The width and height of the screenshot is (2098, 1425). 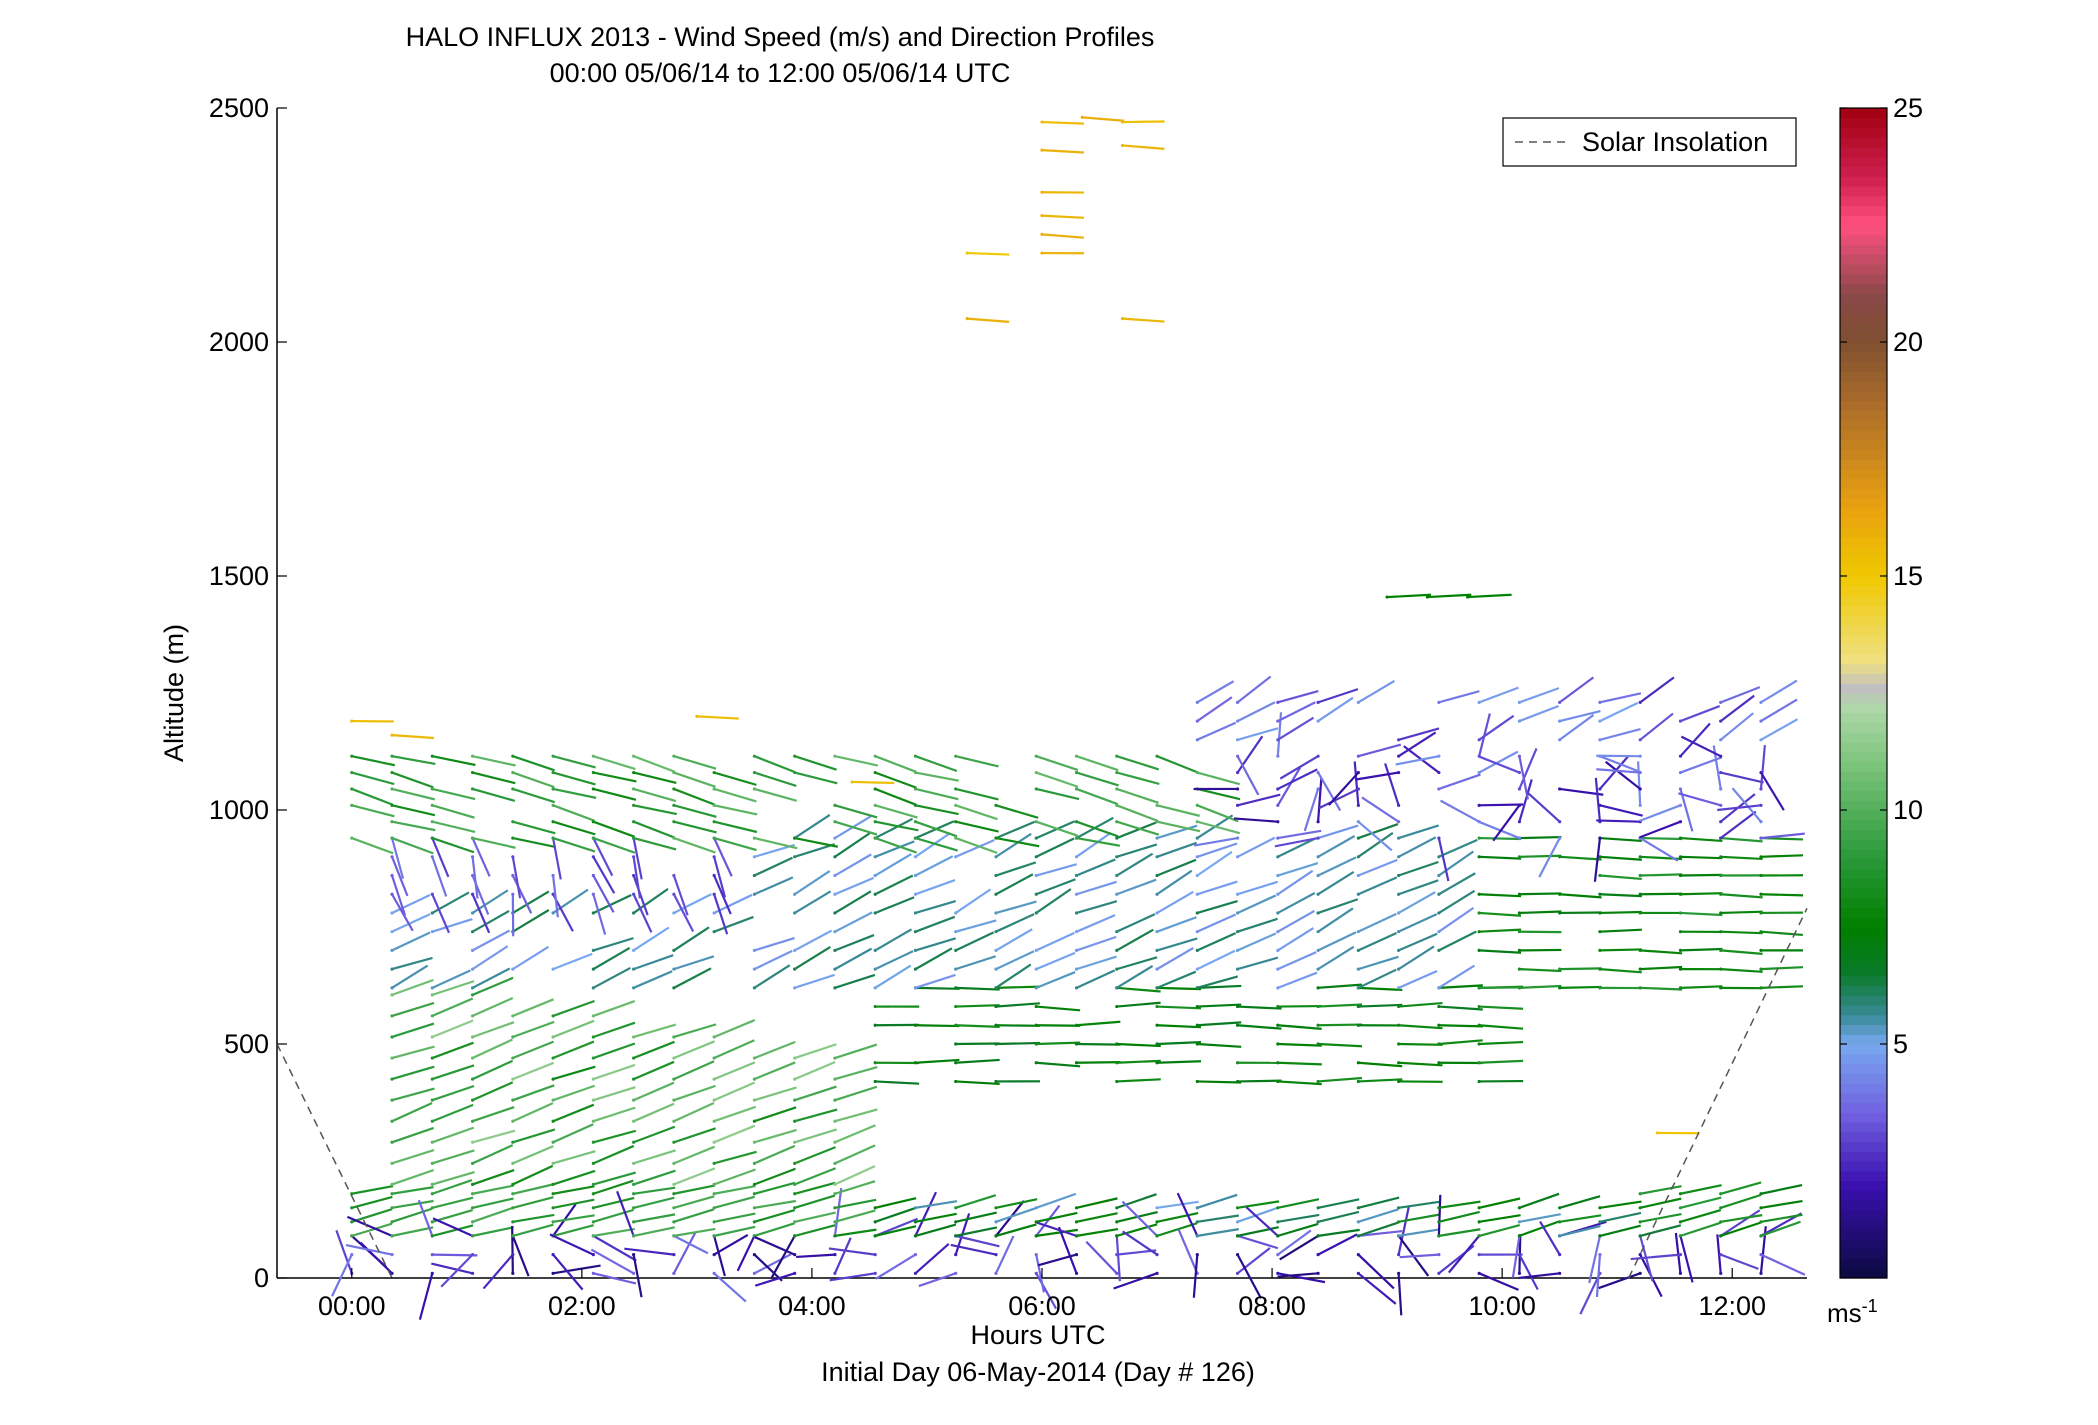 What do you see at coordinates (1908, 108) in the screenshot?
I see `colorbar-tick-label: 25` at bounding box center [1908, 108].